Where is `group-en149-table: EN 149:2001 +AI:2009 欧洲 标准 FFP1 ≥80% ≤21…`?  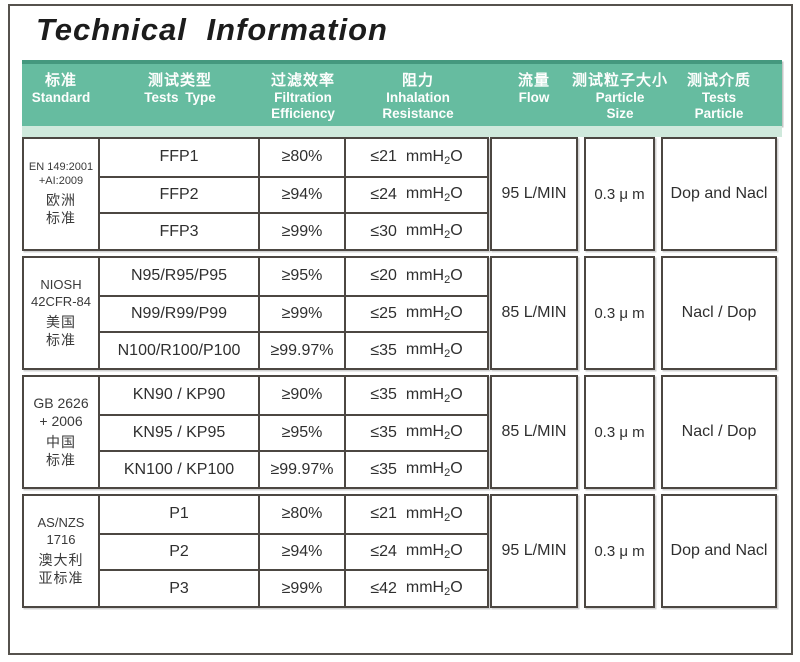
group-en149-table: EN 149:2001 +AI:2009 欧洲 标准 FFP1 ≥80% ≤21… is located at coordinates (255, 194).